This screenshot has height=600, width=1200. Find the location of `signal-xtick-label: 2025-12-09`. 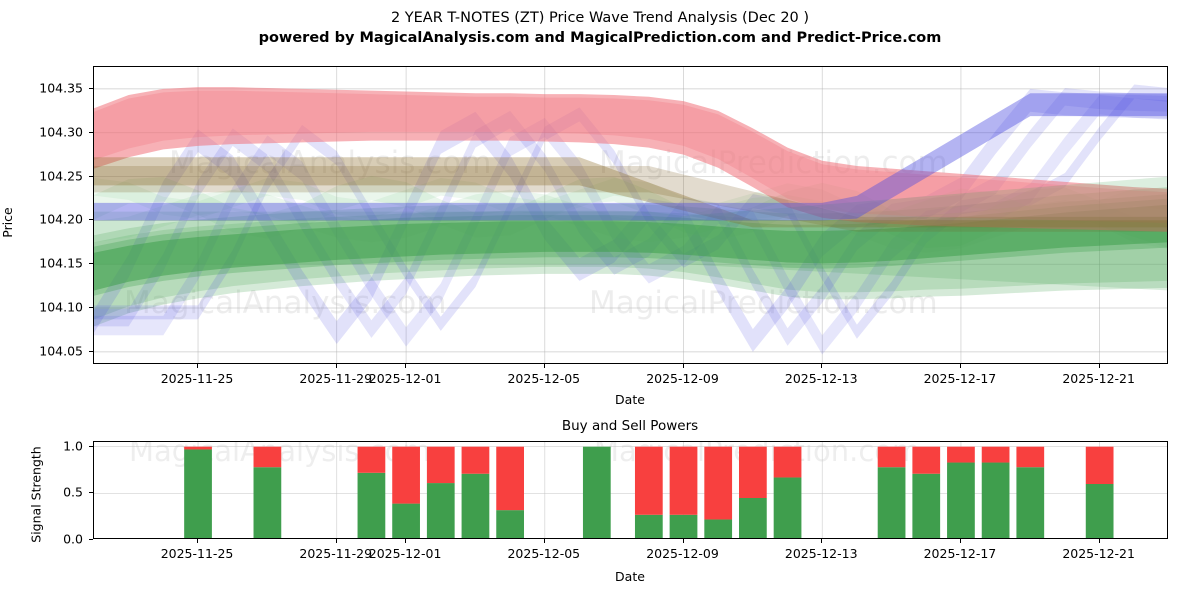

signal-xtick-label: 2025-12-09 is located at coordinates (682, 553).